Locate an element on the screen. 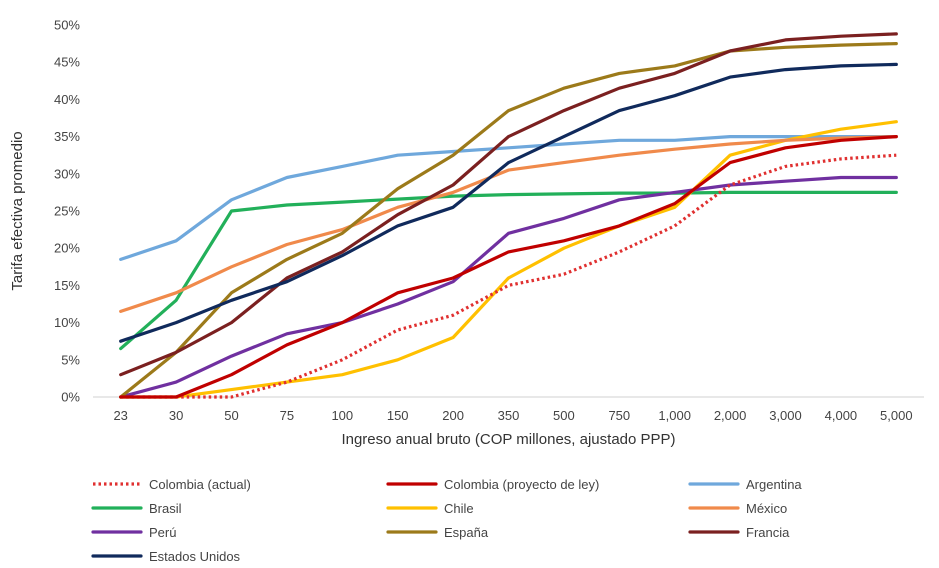 This screenshot has width=939, height=568. legend-label-argentina: Argentina is located at coordinates (774, 484).